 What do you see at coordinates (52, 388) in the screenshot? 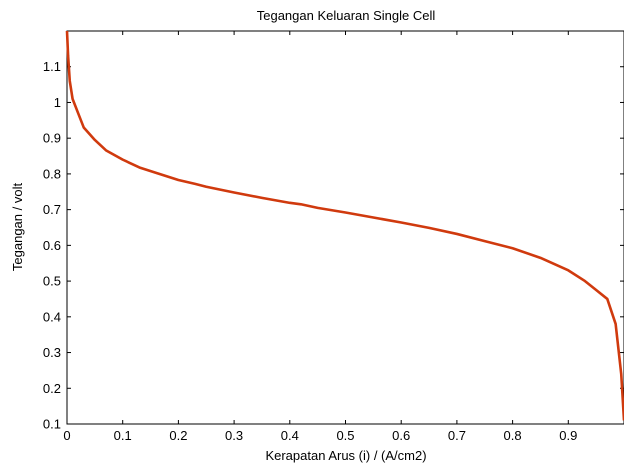
I see `y-tick-label: 0.2` at bounding box center [52, 388].